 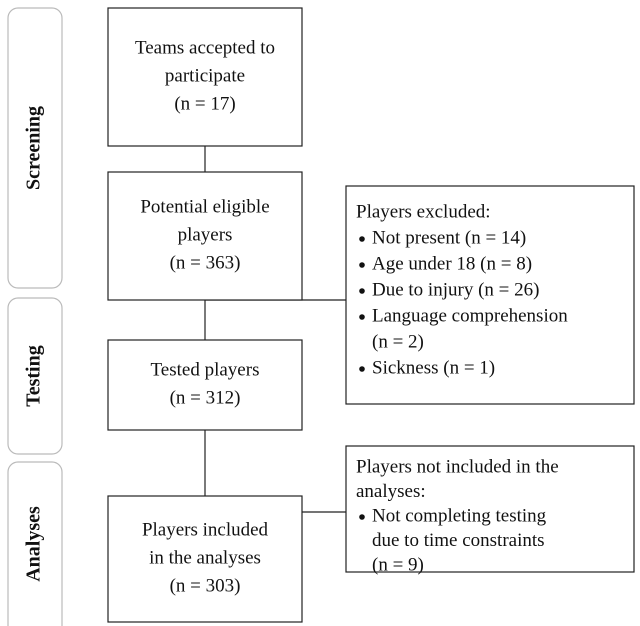 I want to click on box-text: Teams accepted to, so click(x=205, y=47).